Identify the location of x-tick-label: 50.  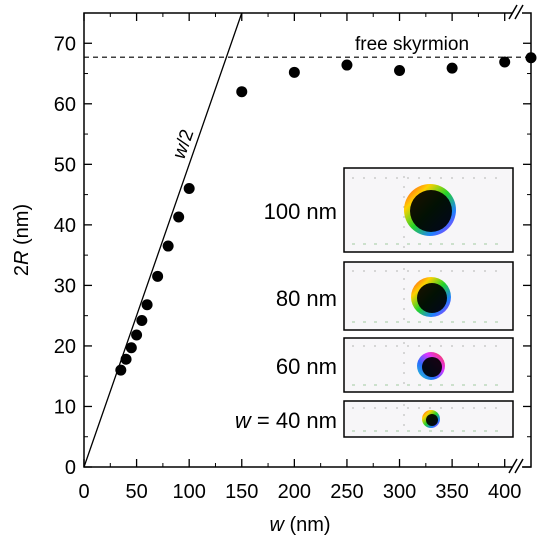
(136, 492).